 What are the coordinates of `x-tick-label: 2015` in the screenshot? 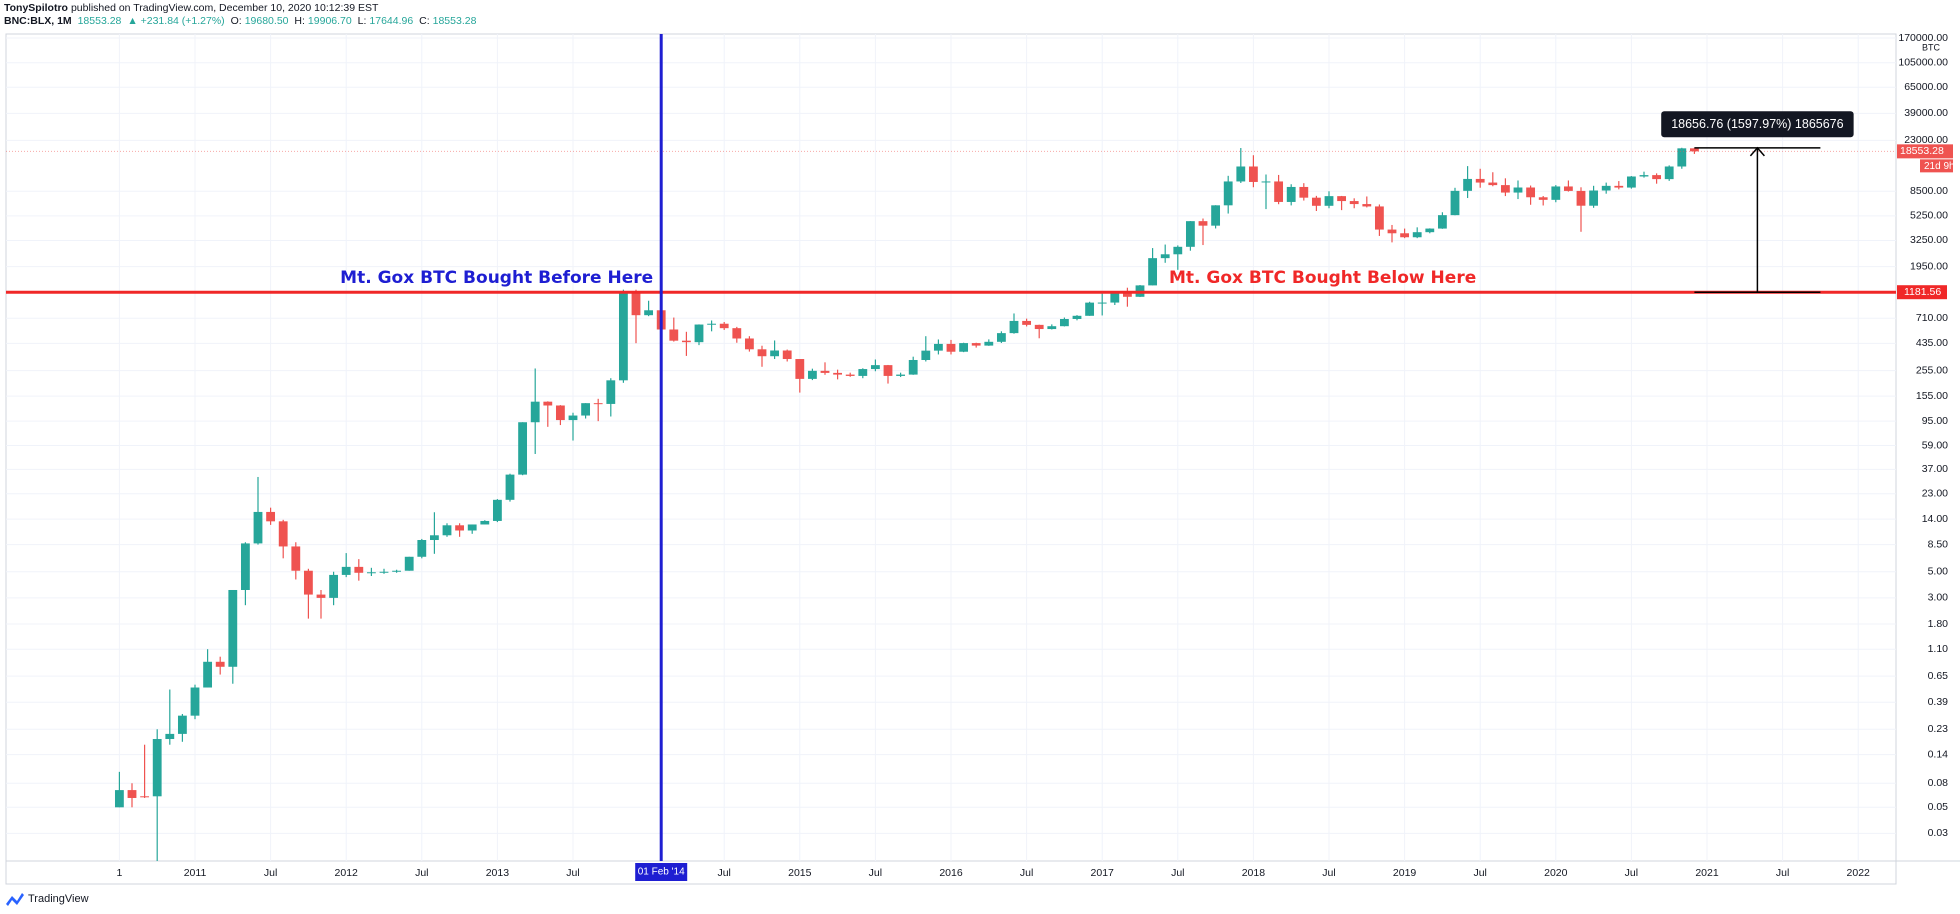 It's located at (800, 873).